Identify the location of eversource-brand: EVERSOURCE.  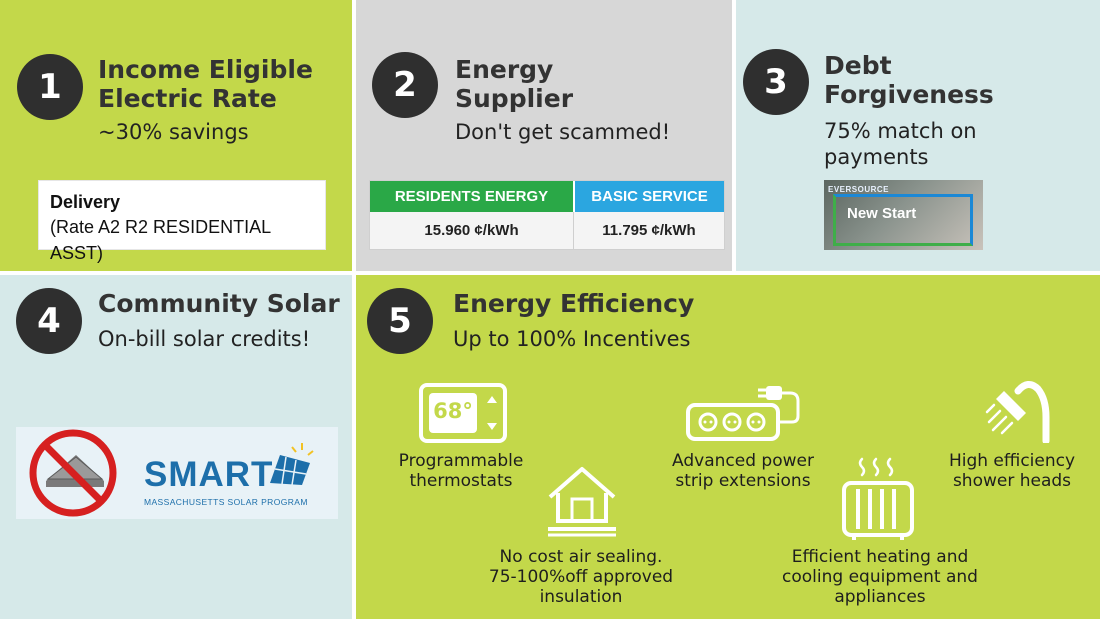
(859, 189).